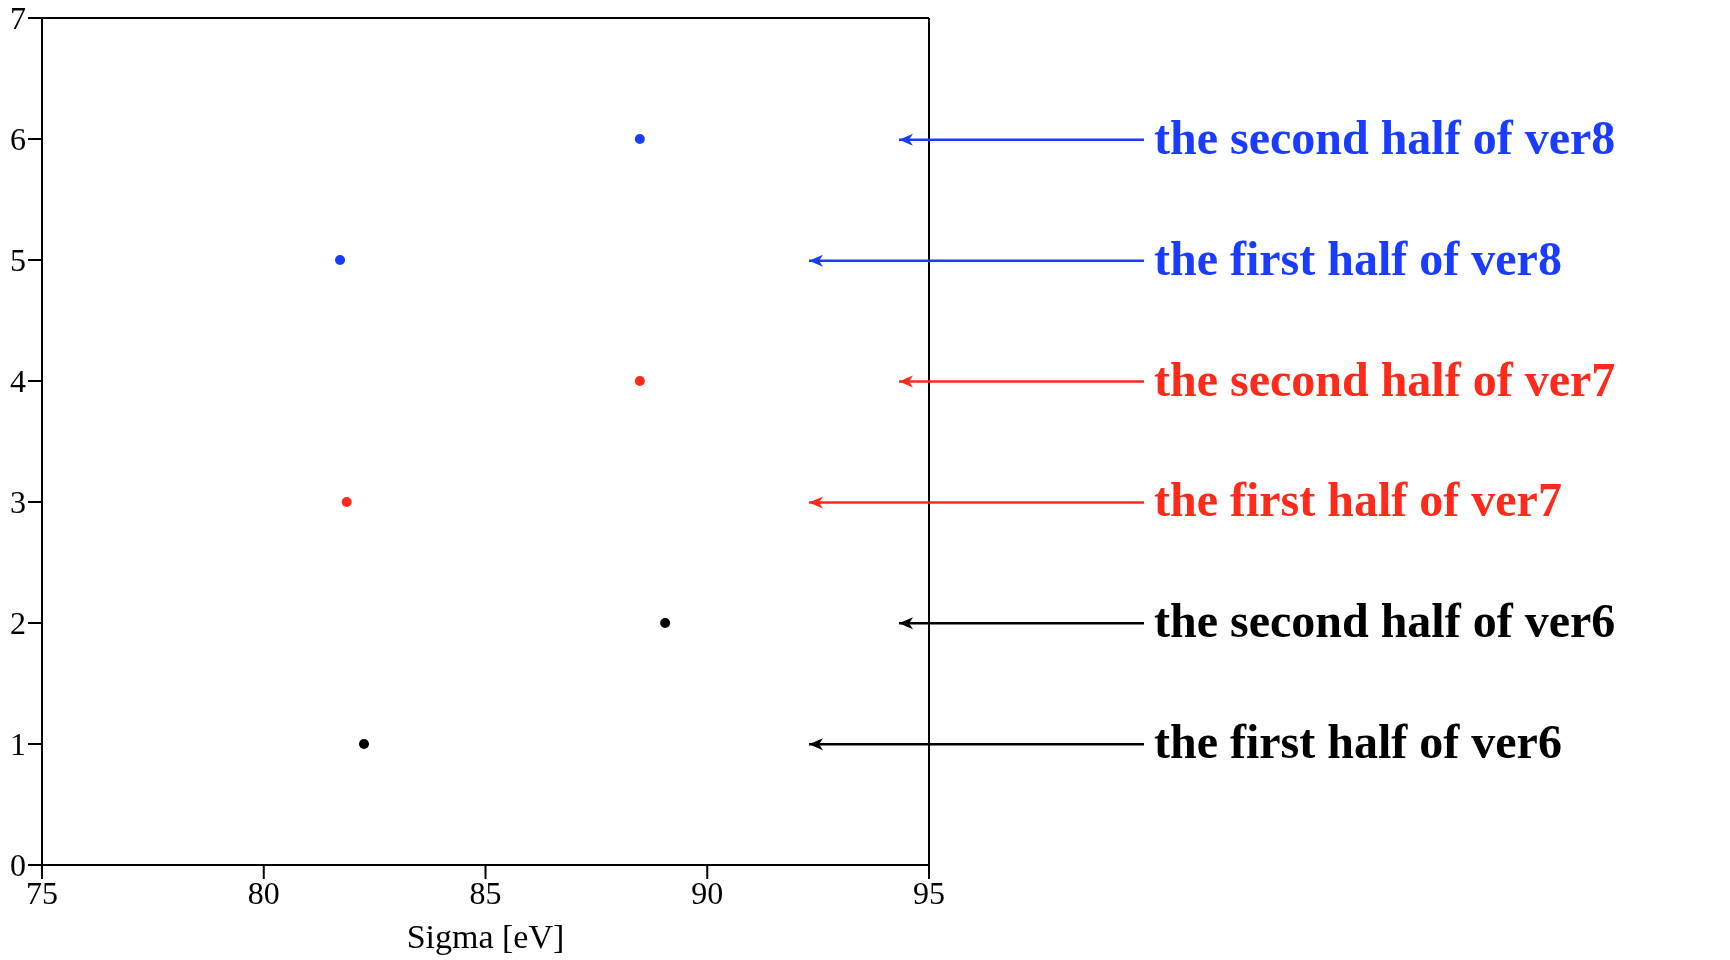  What do you see at coordinates (1358, 742) in the screenshot?
I see `text: the first half of ver6` at bounding box center [1358, 742].